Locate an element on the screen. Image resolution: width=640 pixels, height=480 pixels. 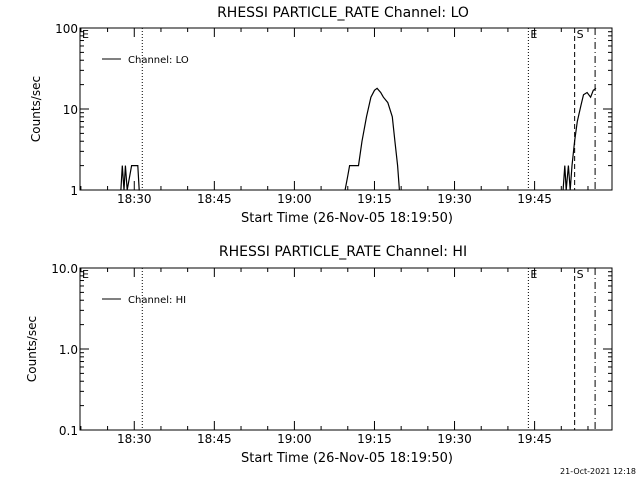
y-tick-label: 10 is located at coordinates (70, 110).